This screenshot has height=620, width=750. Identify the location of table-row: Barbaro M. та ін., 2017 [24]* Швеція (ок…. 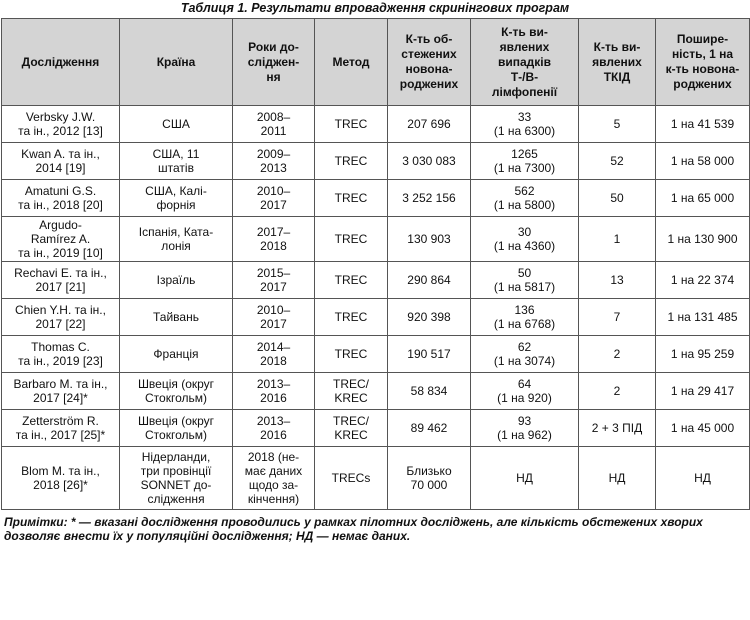
(375, 391).